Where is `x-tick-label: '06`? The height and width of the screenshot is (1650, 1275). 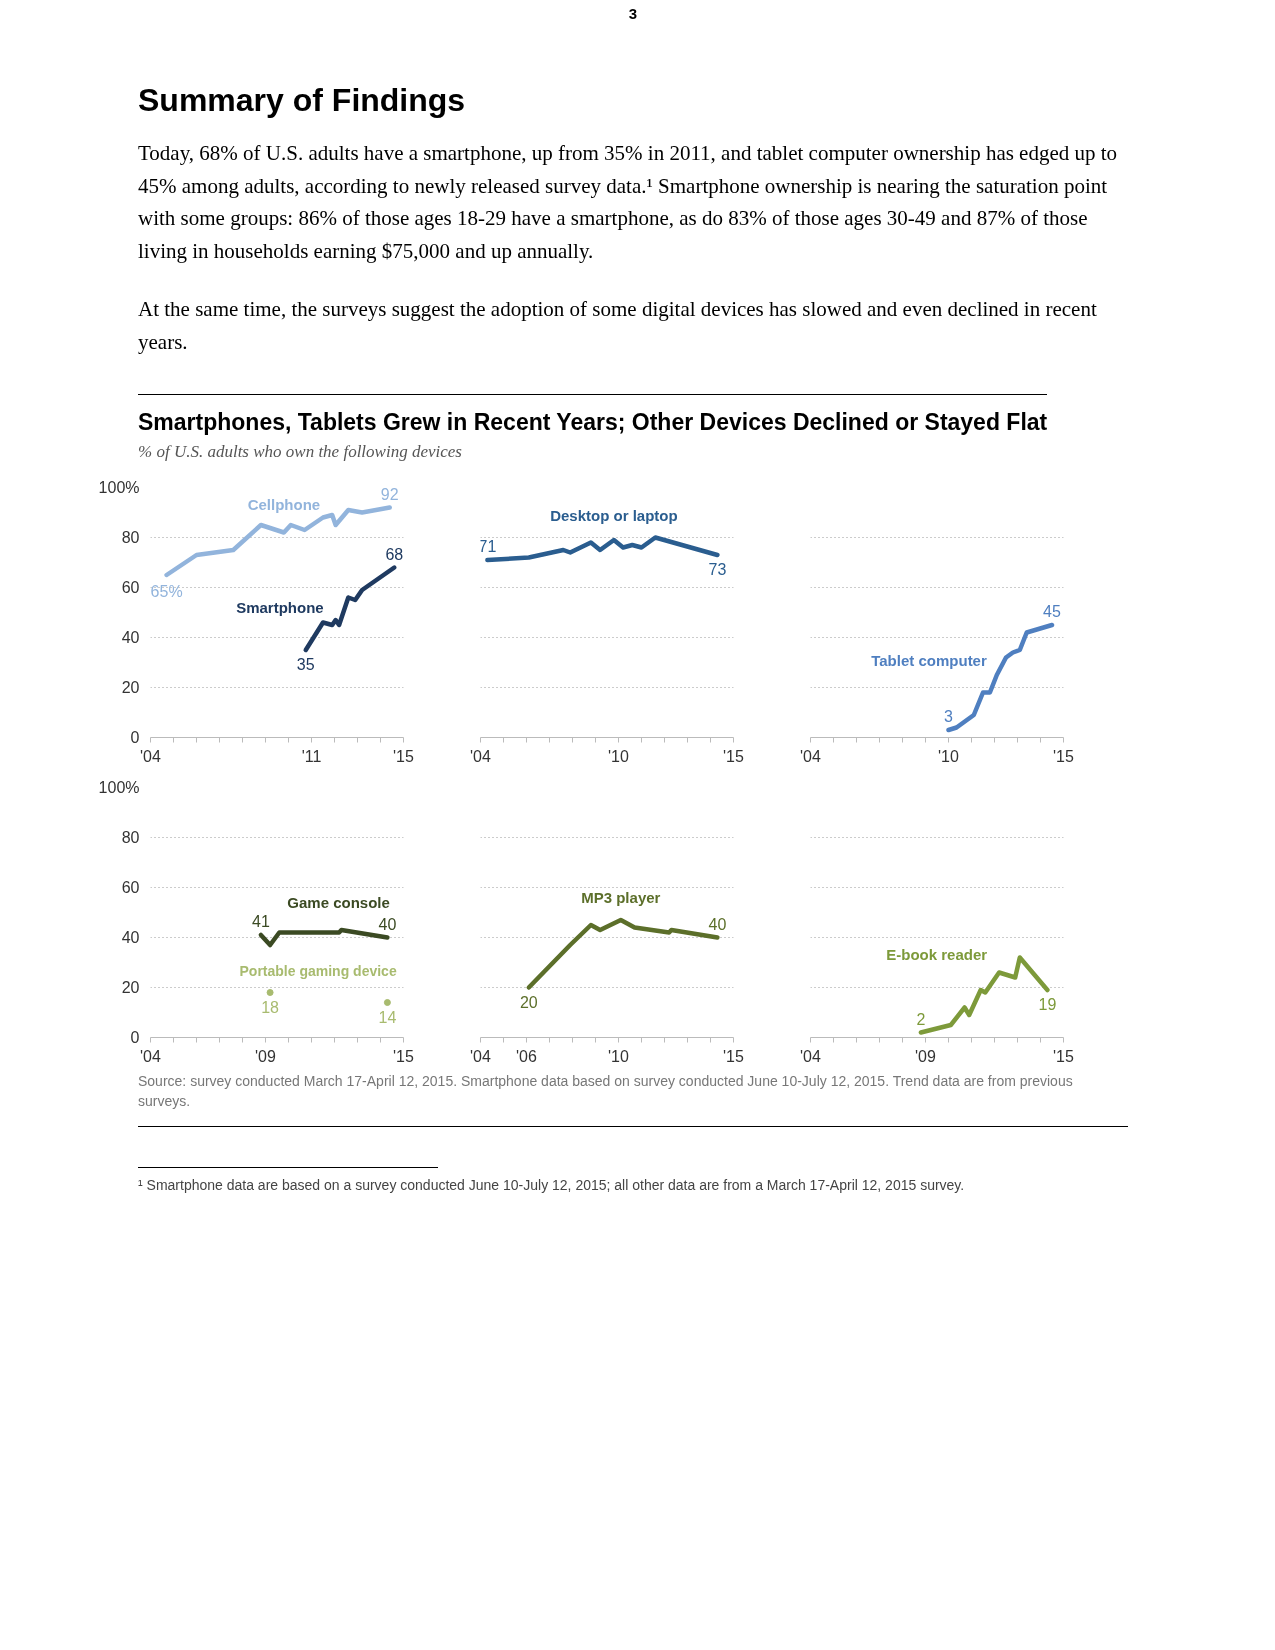 x-tick-label: '06 is located at coordinates (527, 1056).